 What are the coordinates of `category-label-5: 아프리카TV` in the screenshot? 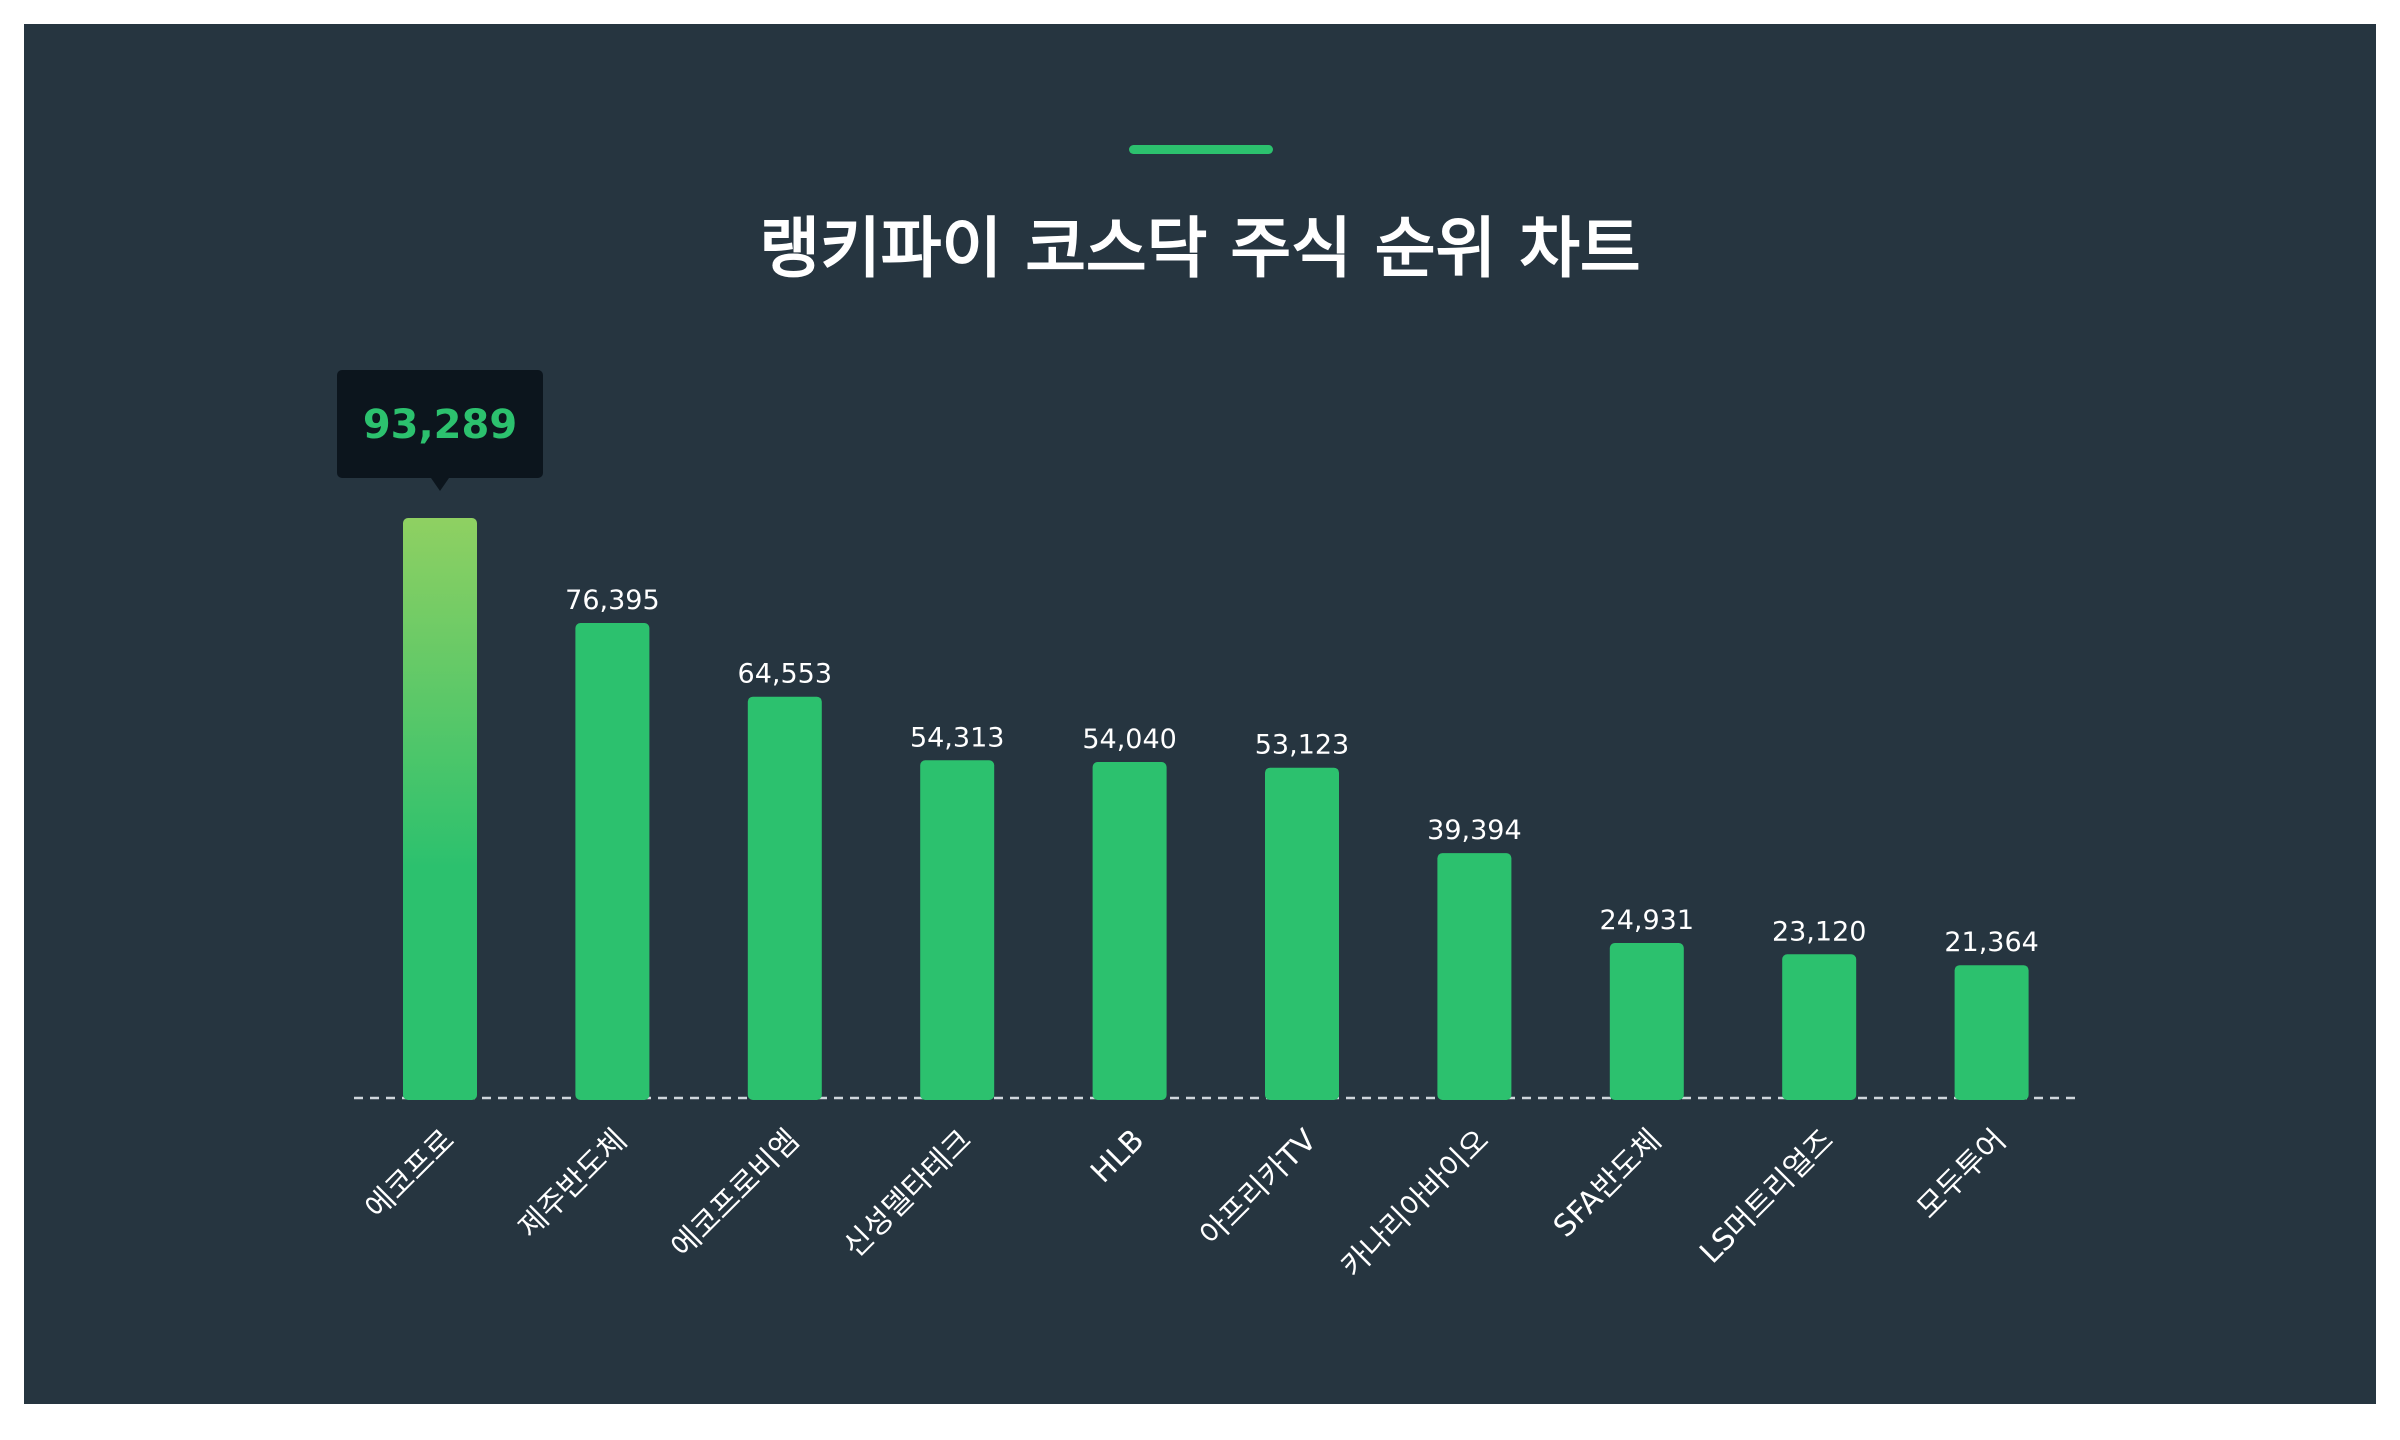 It's located at (1258, 1188).